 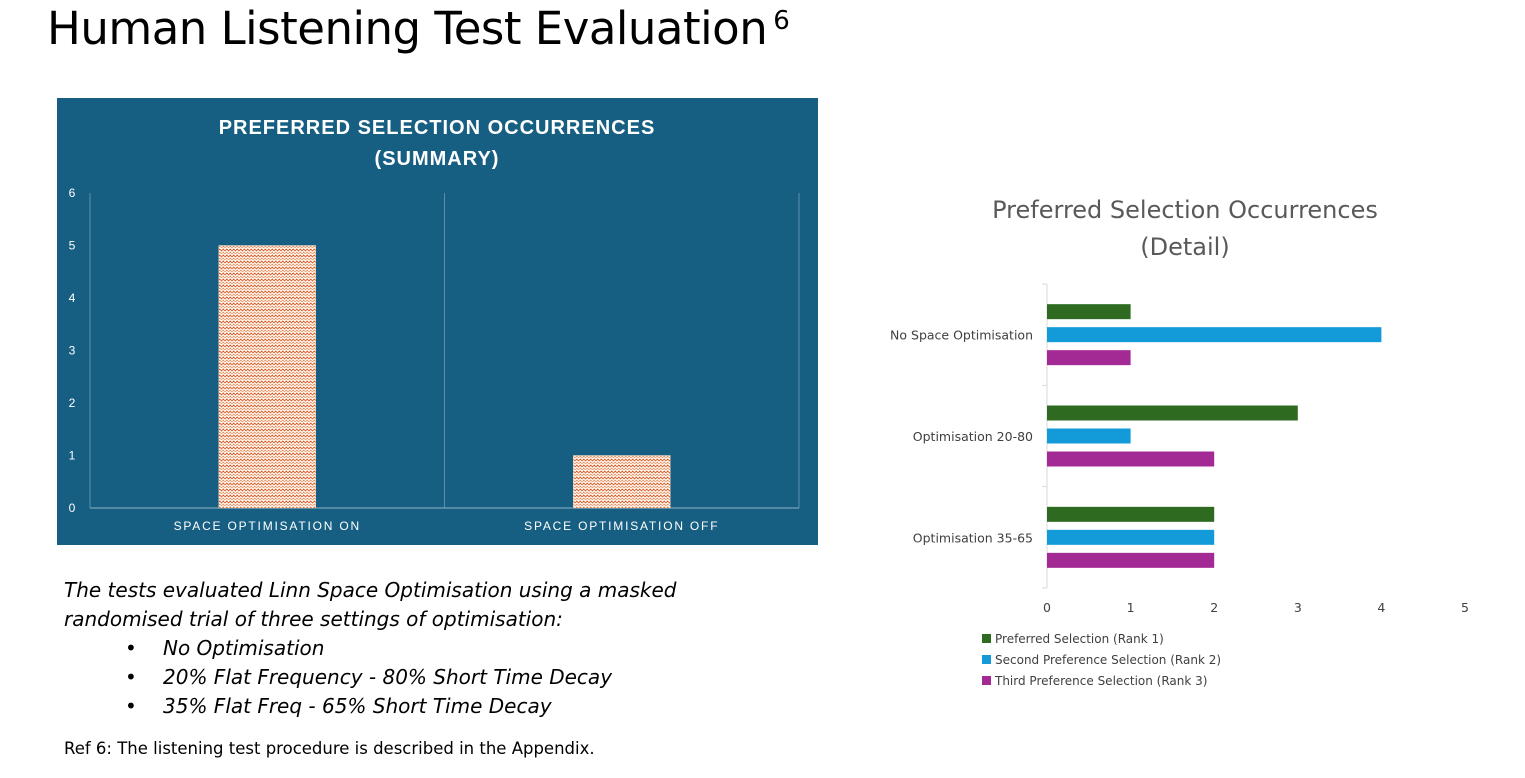 I want to click on settings-list-item: No Optimisation, so click(x=414, y=648).